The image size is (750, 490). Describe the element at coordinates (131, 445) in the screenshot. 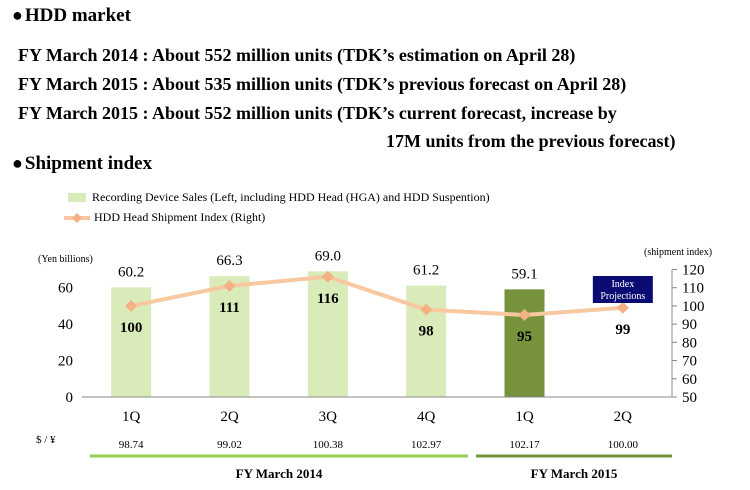

I see `fx-rate: 98.74` at that location.